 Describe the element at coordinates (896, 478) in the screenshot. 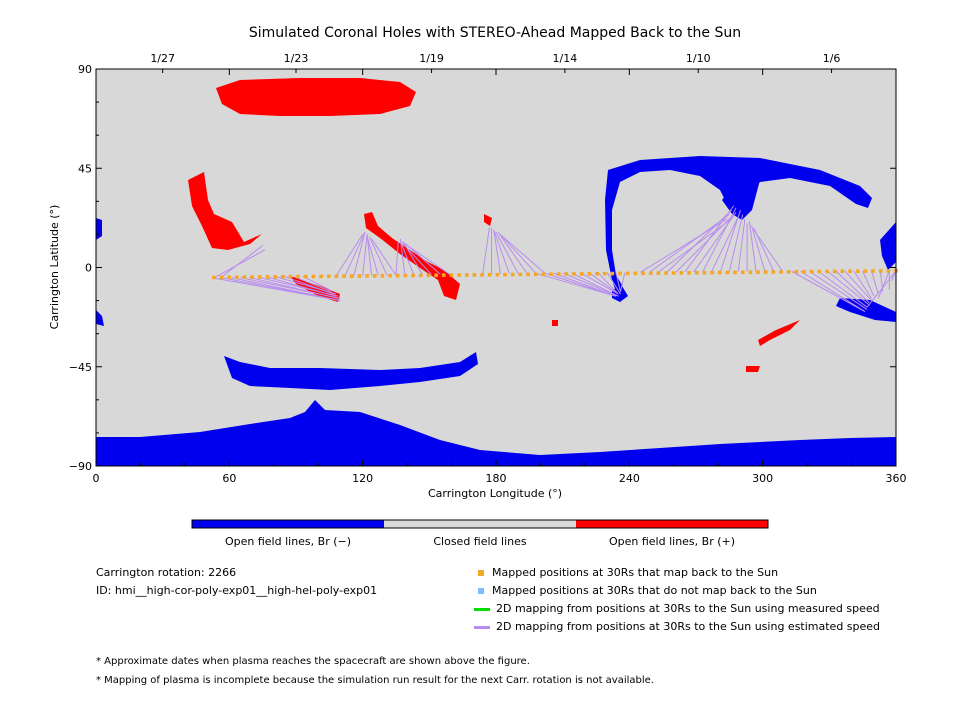

I see `x-tick-label-6: 360` at that location.